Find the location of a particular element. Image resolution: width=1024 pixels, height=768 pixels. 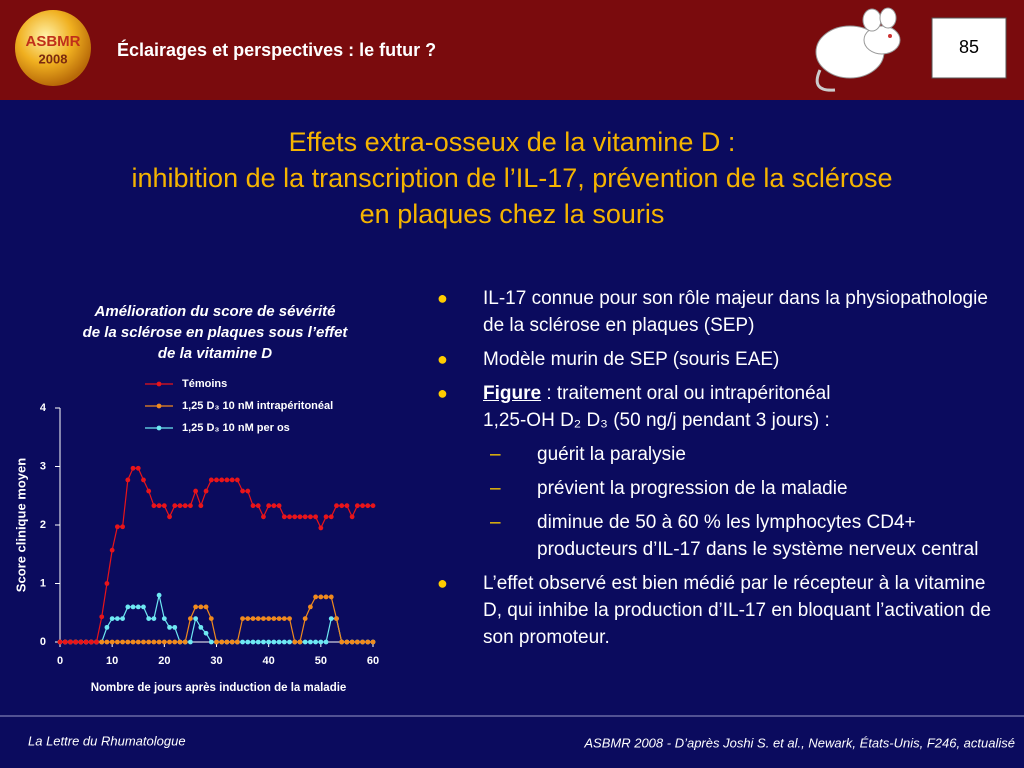

x-tick-label: 50 is located at coordinates (321, 661).